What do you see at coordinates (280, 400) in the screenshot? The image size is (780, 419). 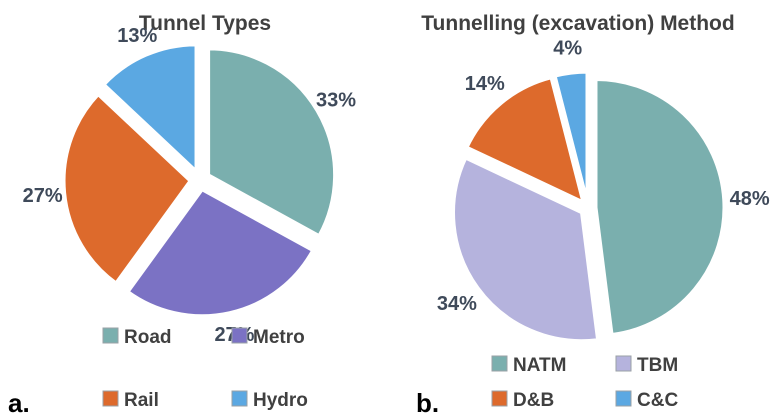 I see `chart-a-legend-label-hydro: Hydro` at bounding box center [280, 400].